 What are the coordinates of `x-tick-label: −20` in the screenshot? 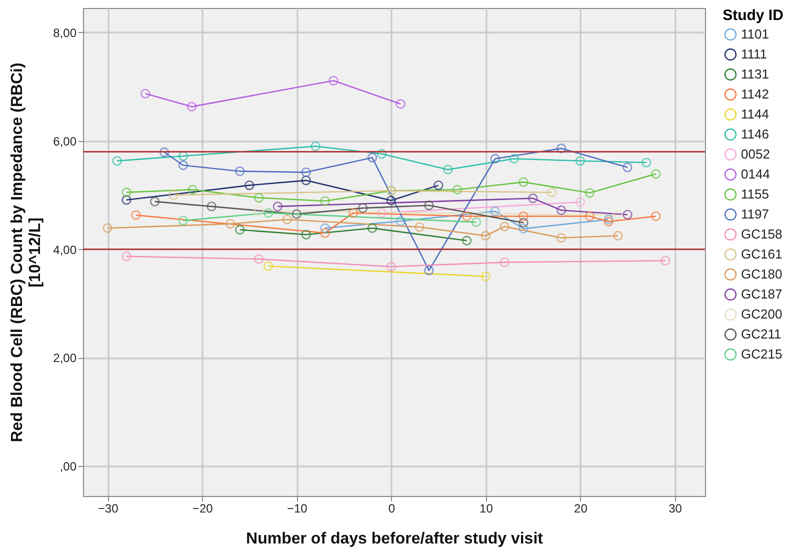 It's located at (203, 509).